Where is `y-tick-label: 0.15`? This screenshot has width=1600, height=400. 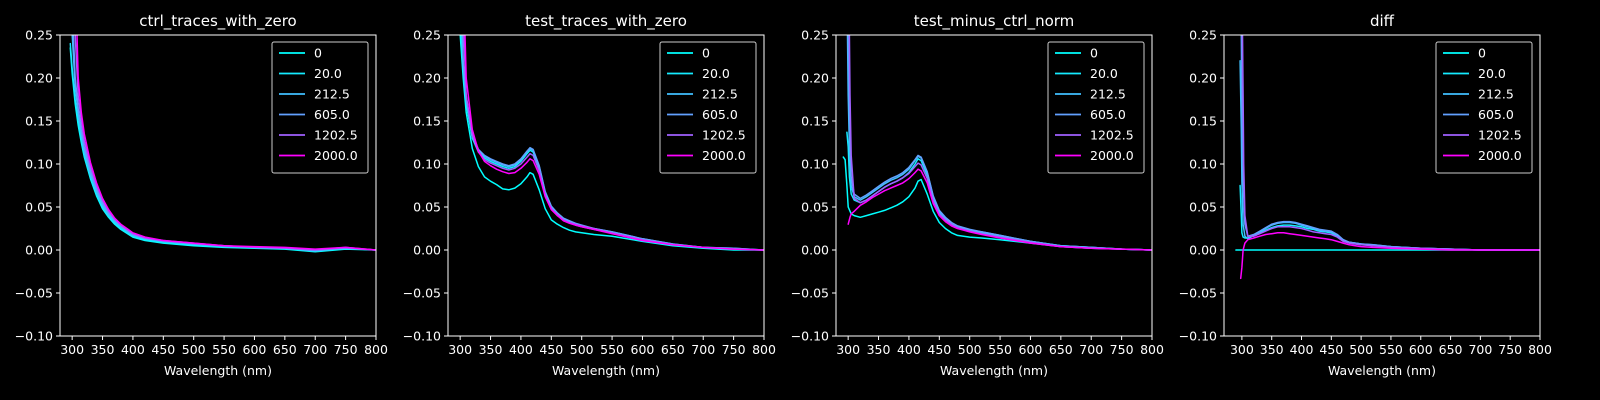 y-tick-label: 0.15 is located at coordinates (815, 121).